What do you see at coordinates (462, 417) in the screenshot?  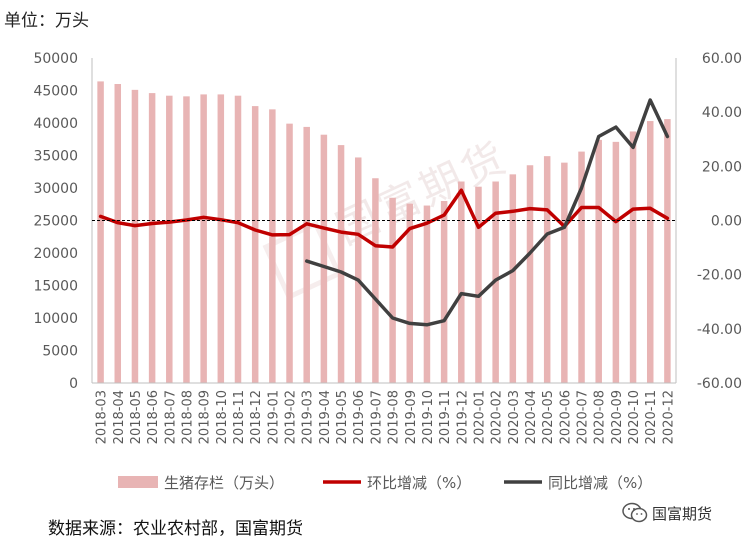 I see `x-tick-label: 2019-12` at bounding box center [462, 417].